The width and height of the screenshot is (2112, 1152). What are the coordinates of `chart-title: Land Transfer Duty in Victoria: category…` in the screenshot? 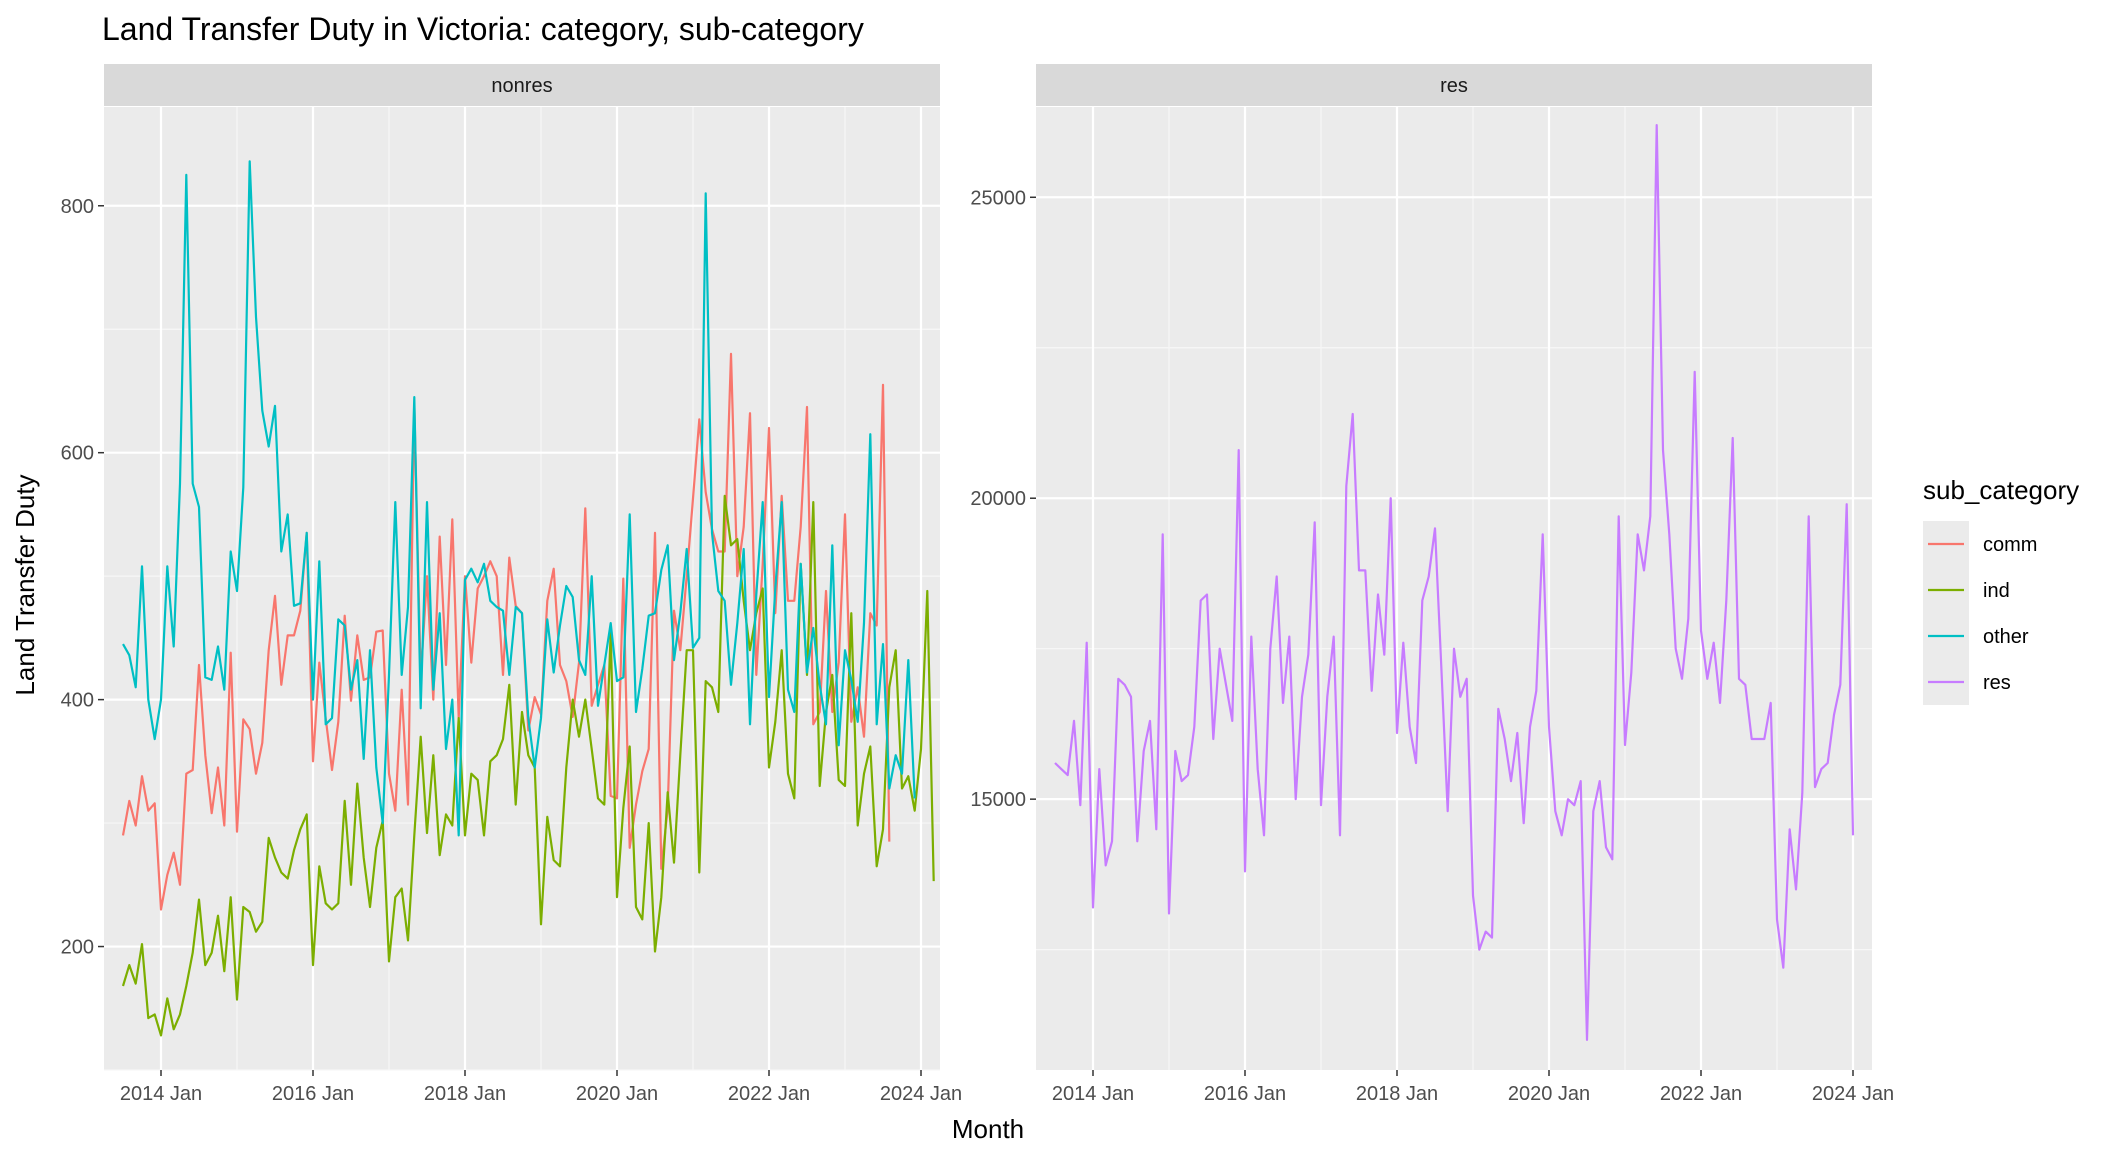 It's located at (483, 29).